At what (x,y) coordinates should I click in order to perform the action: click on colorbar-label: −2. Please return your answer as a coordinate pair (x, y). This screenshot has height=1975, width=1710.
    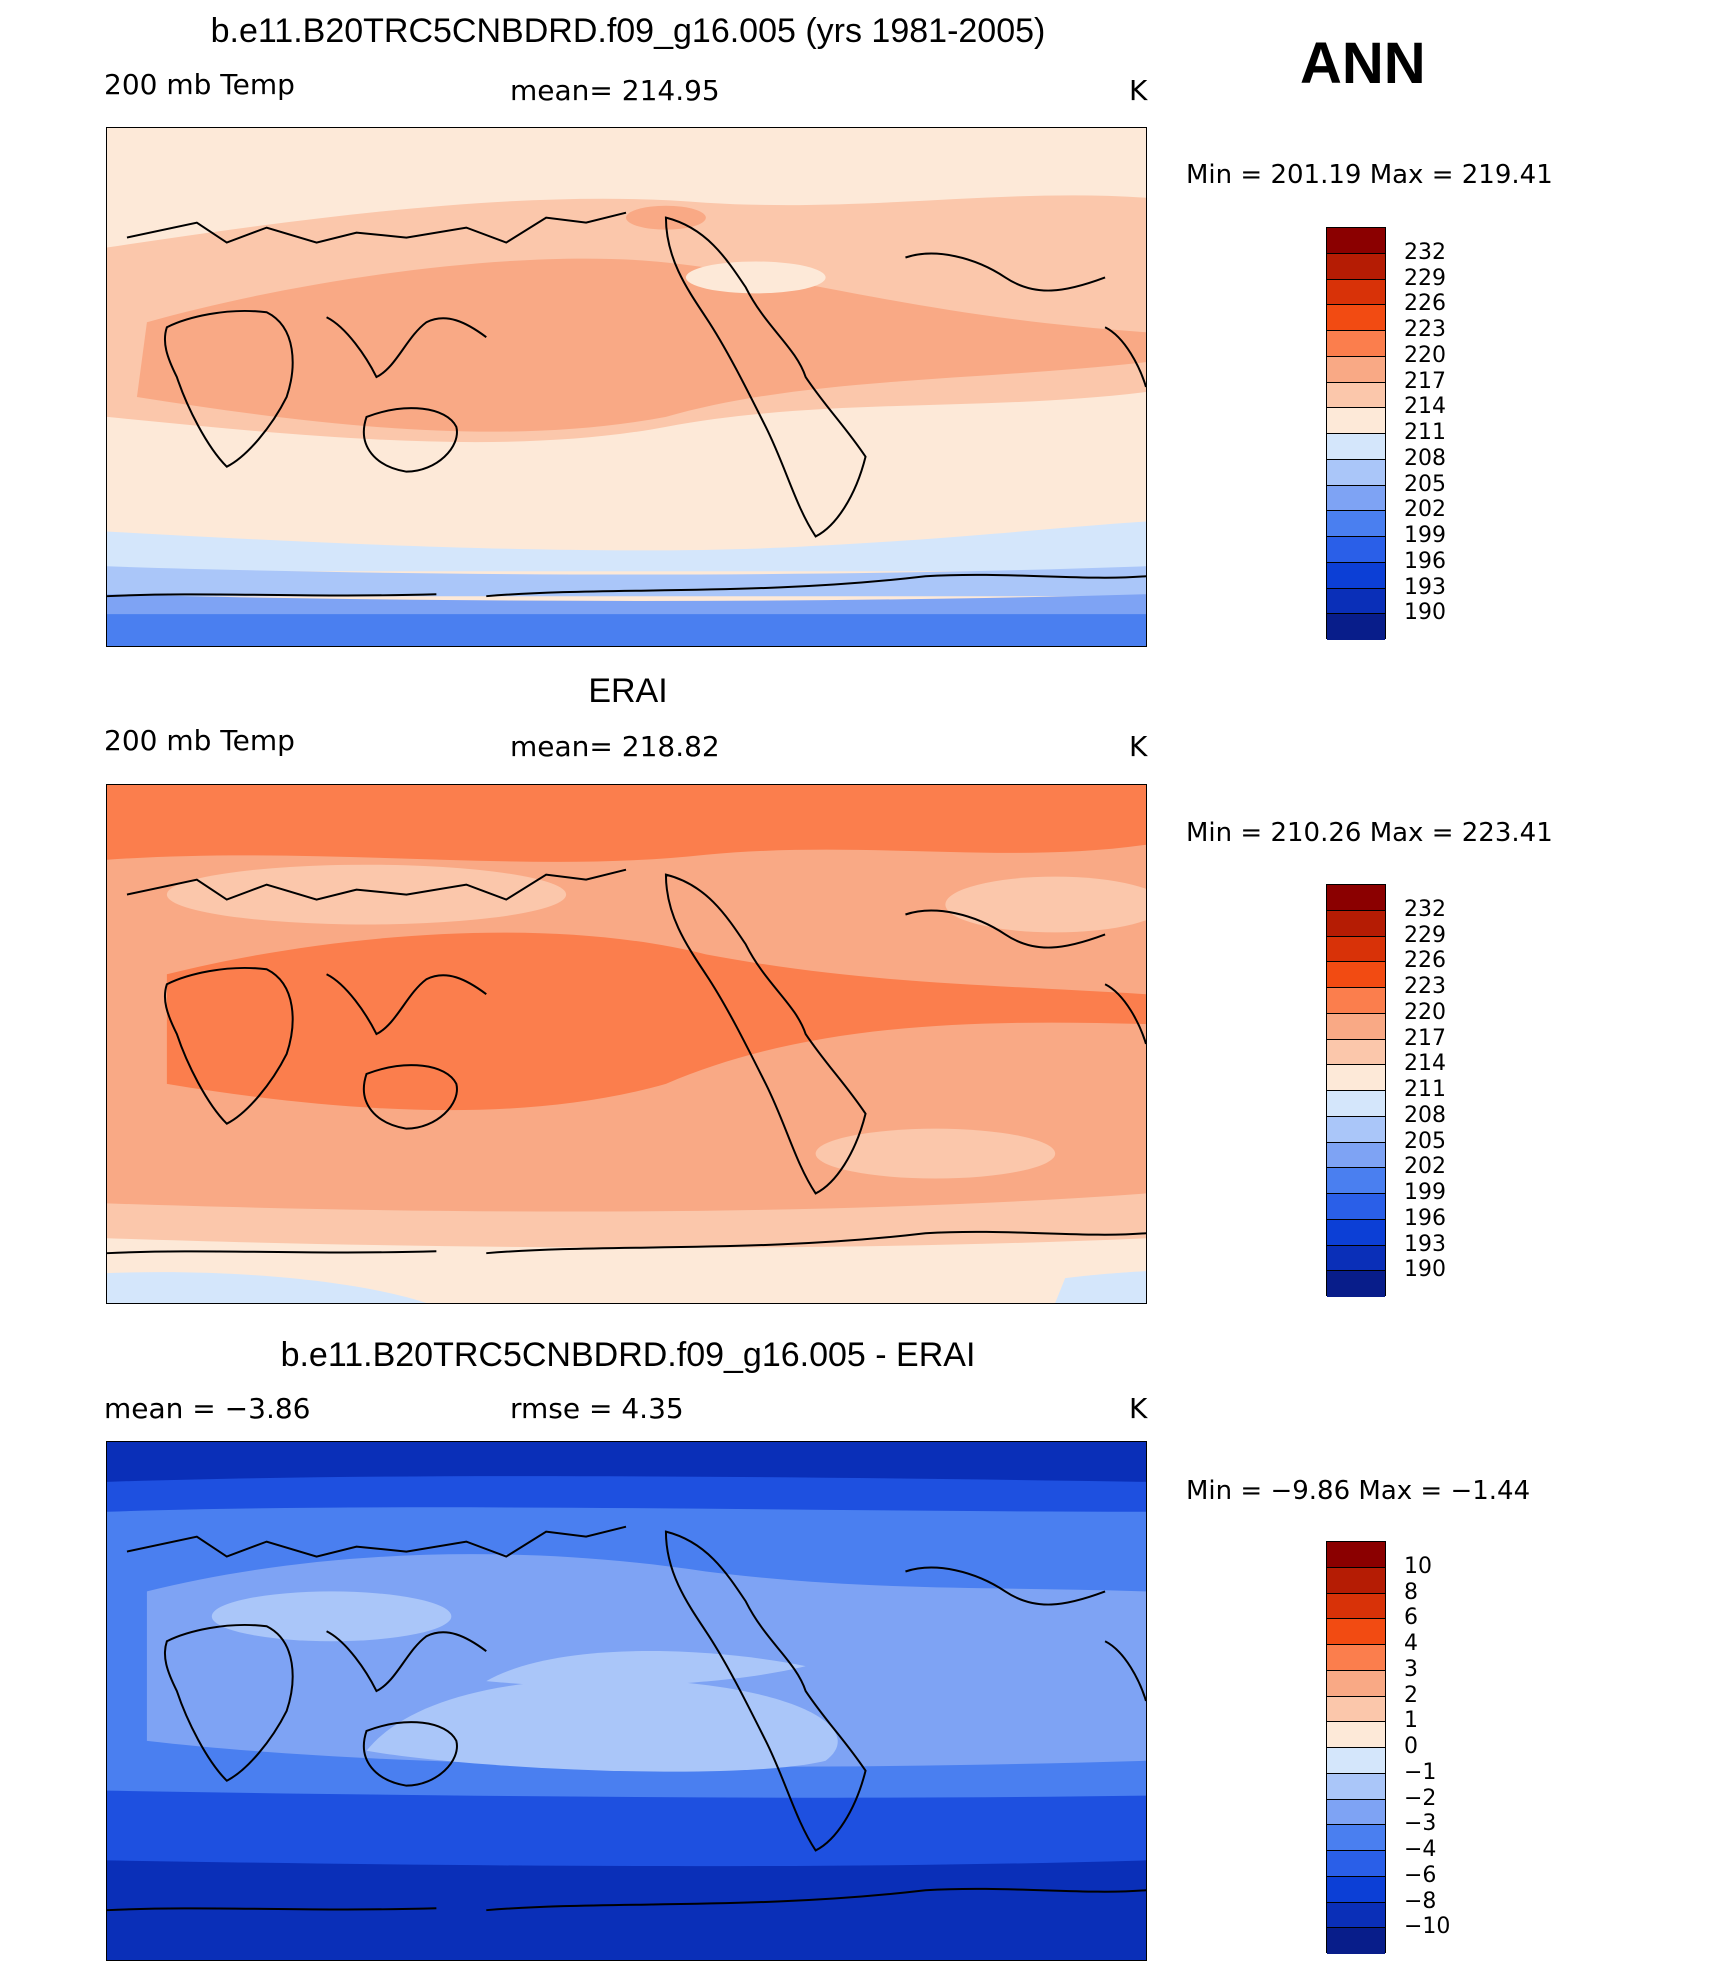
    Looking at the image, I should click on (1420, 1798).